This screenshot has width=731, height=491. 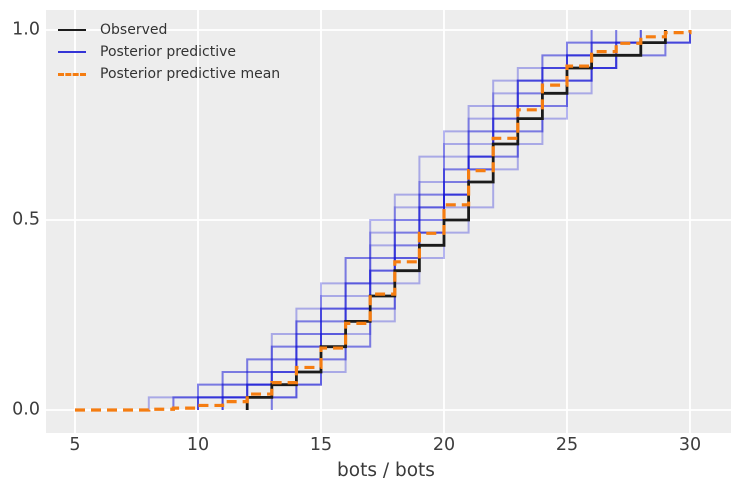 What do you see at coordinates (26, 29) in the screenshot?
I see `y-tick-label: 1.0` at bounding box center [26, 29].